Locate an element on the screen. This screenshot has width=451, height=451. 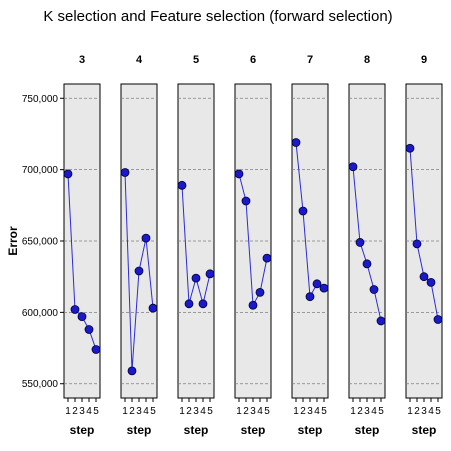
panel-header: 3 is located at coordinates (82, 60).